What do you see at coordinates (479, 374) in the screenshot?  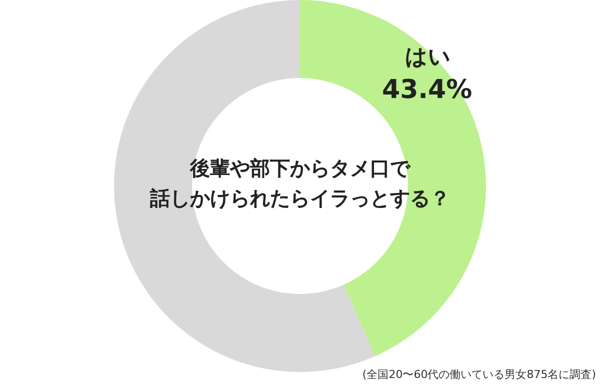 I see `text: (全国20〜60代の働いている男女875名に調査)` at bounding box center [479, 374].